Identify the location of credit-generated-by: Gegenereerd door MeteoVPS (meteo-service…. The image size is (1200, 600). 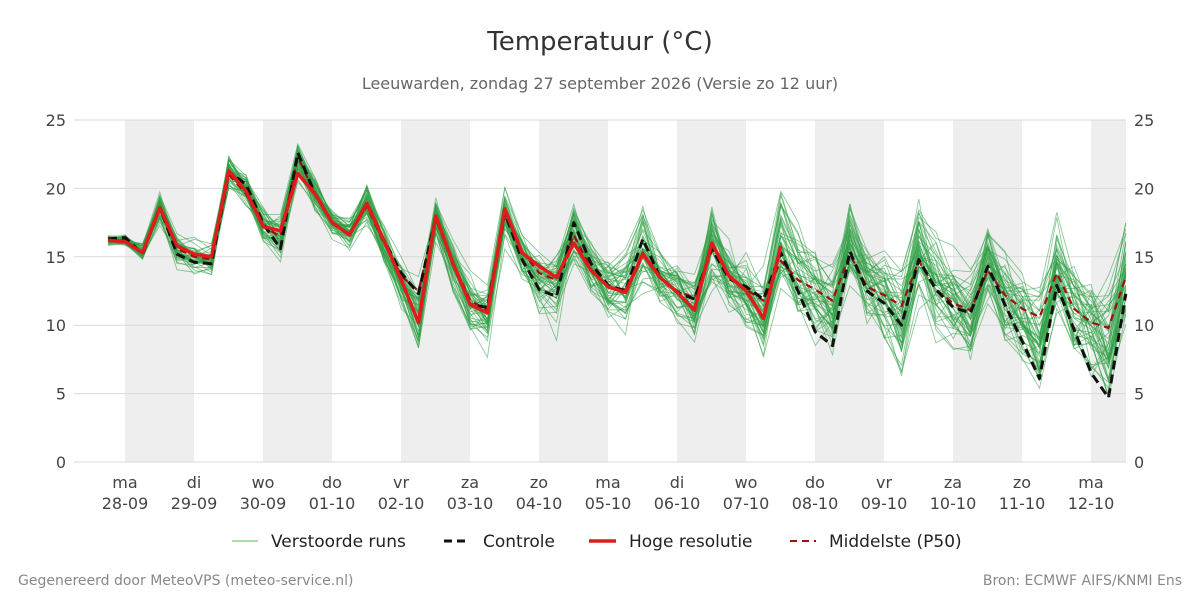
(185, 581).